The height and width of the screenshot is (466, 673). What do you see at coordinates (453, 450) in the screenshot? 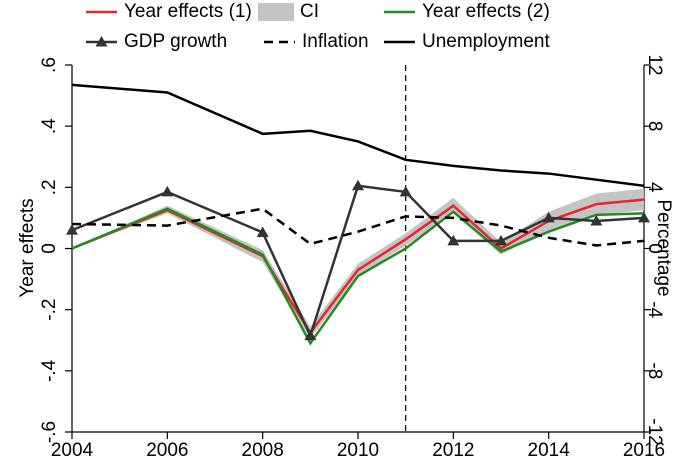
I see `x-tick-label: 2012` at bounding box center [453, 450].